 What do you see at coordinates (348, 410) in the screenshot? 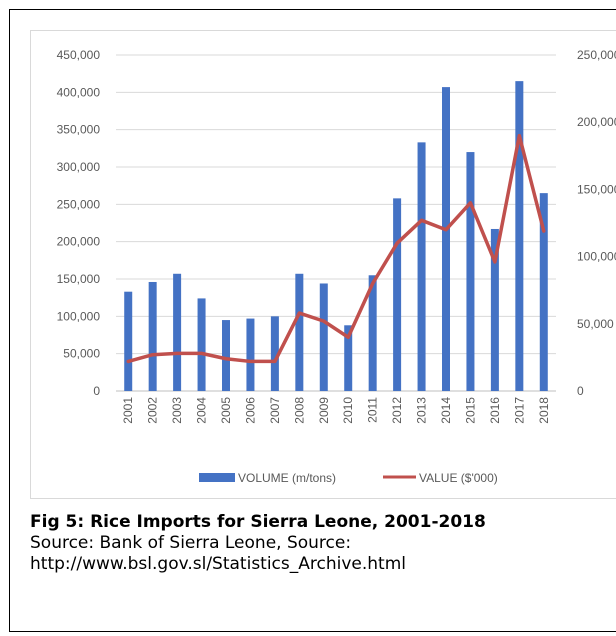
I see `x-tick-label: 2010` at bounding box center [348, 410].